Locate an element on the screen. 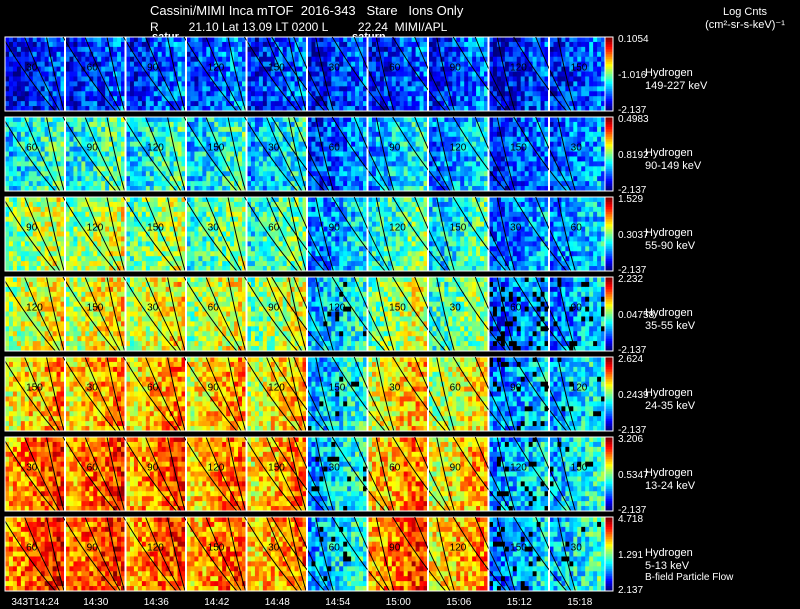 This screenshot has width=800, height=609. colorbar-segment is located at coordinates (609, 88).